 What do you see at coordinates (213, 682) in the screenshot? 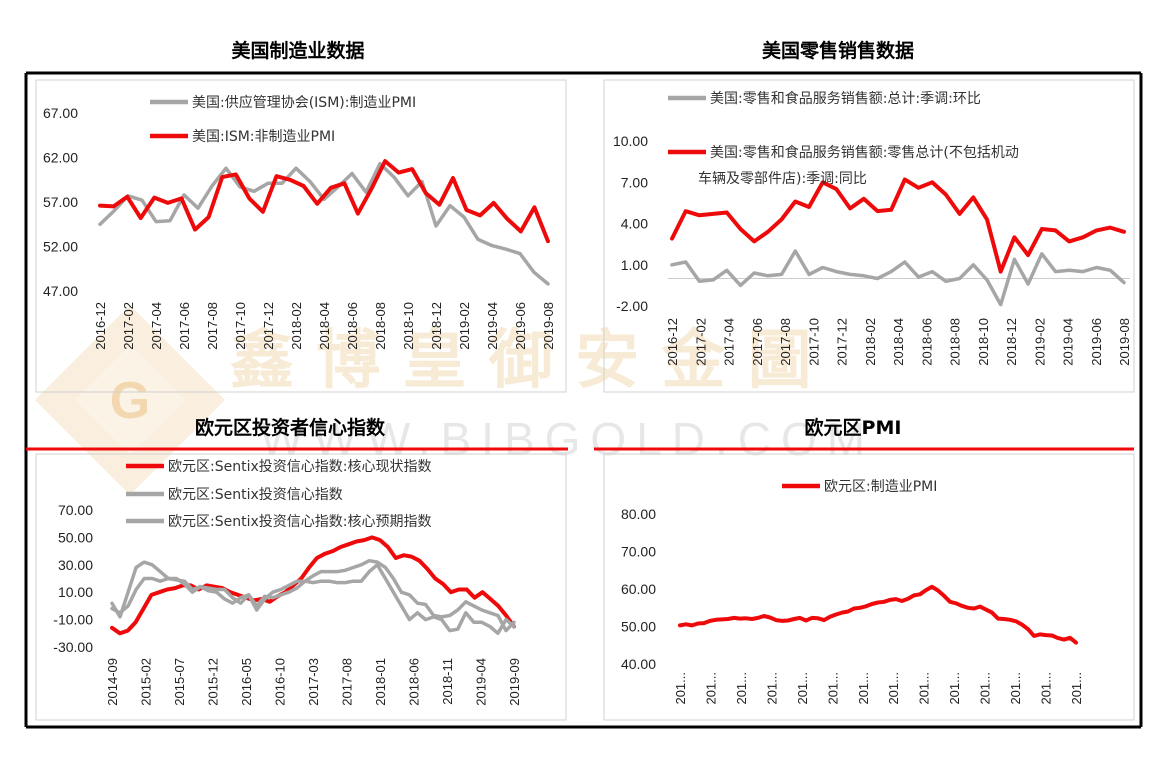
I see `x-tick-label: 2015-12` at bounding box center [213, 682].